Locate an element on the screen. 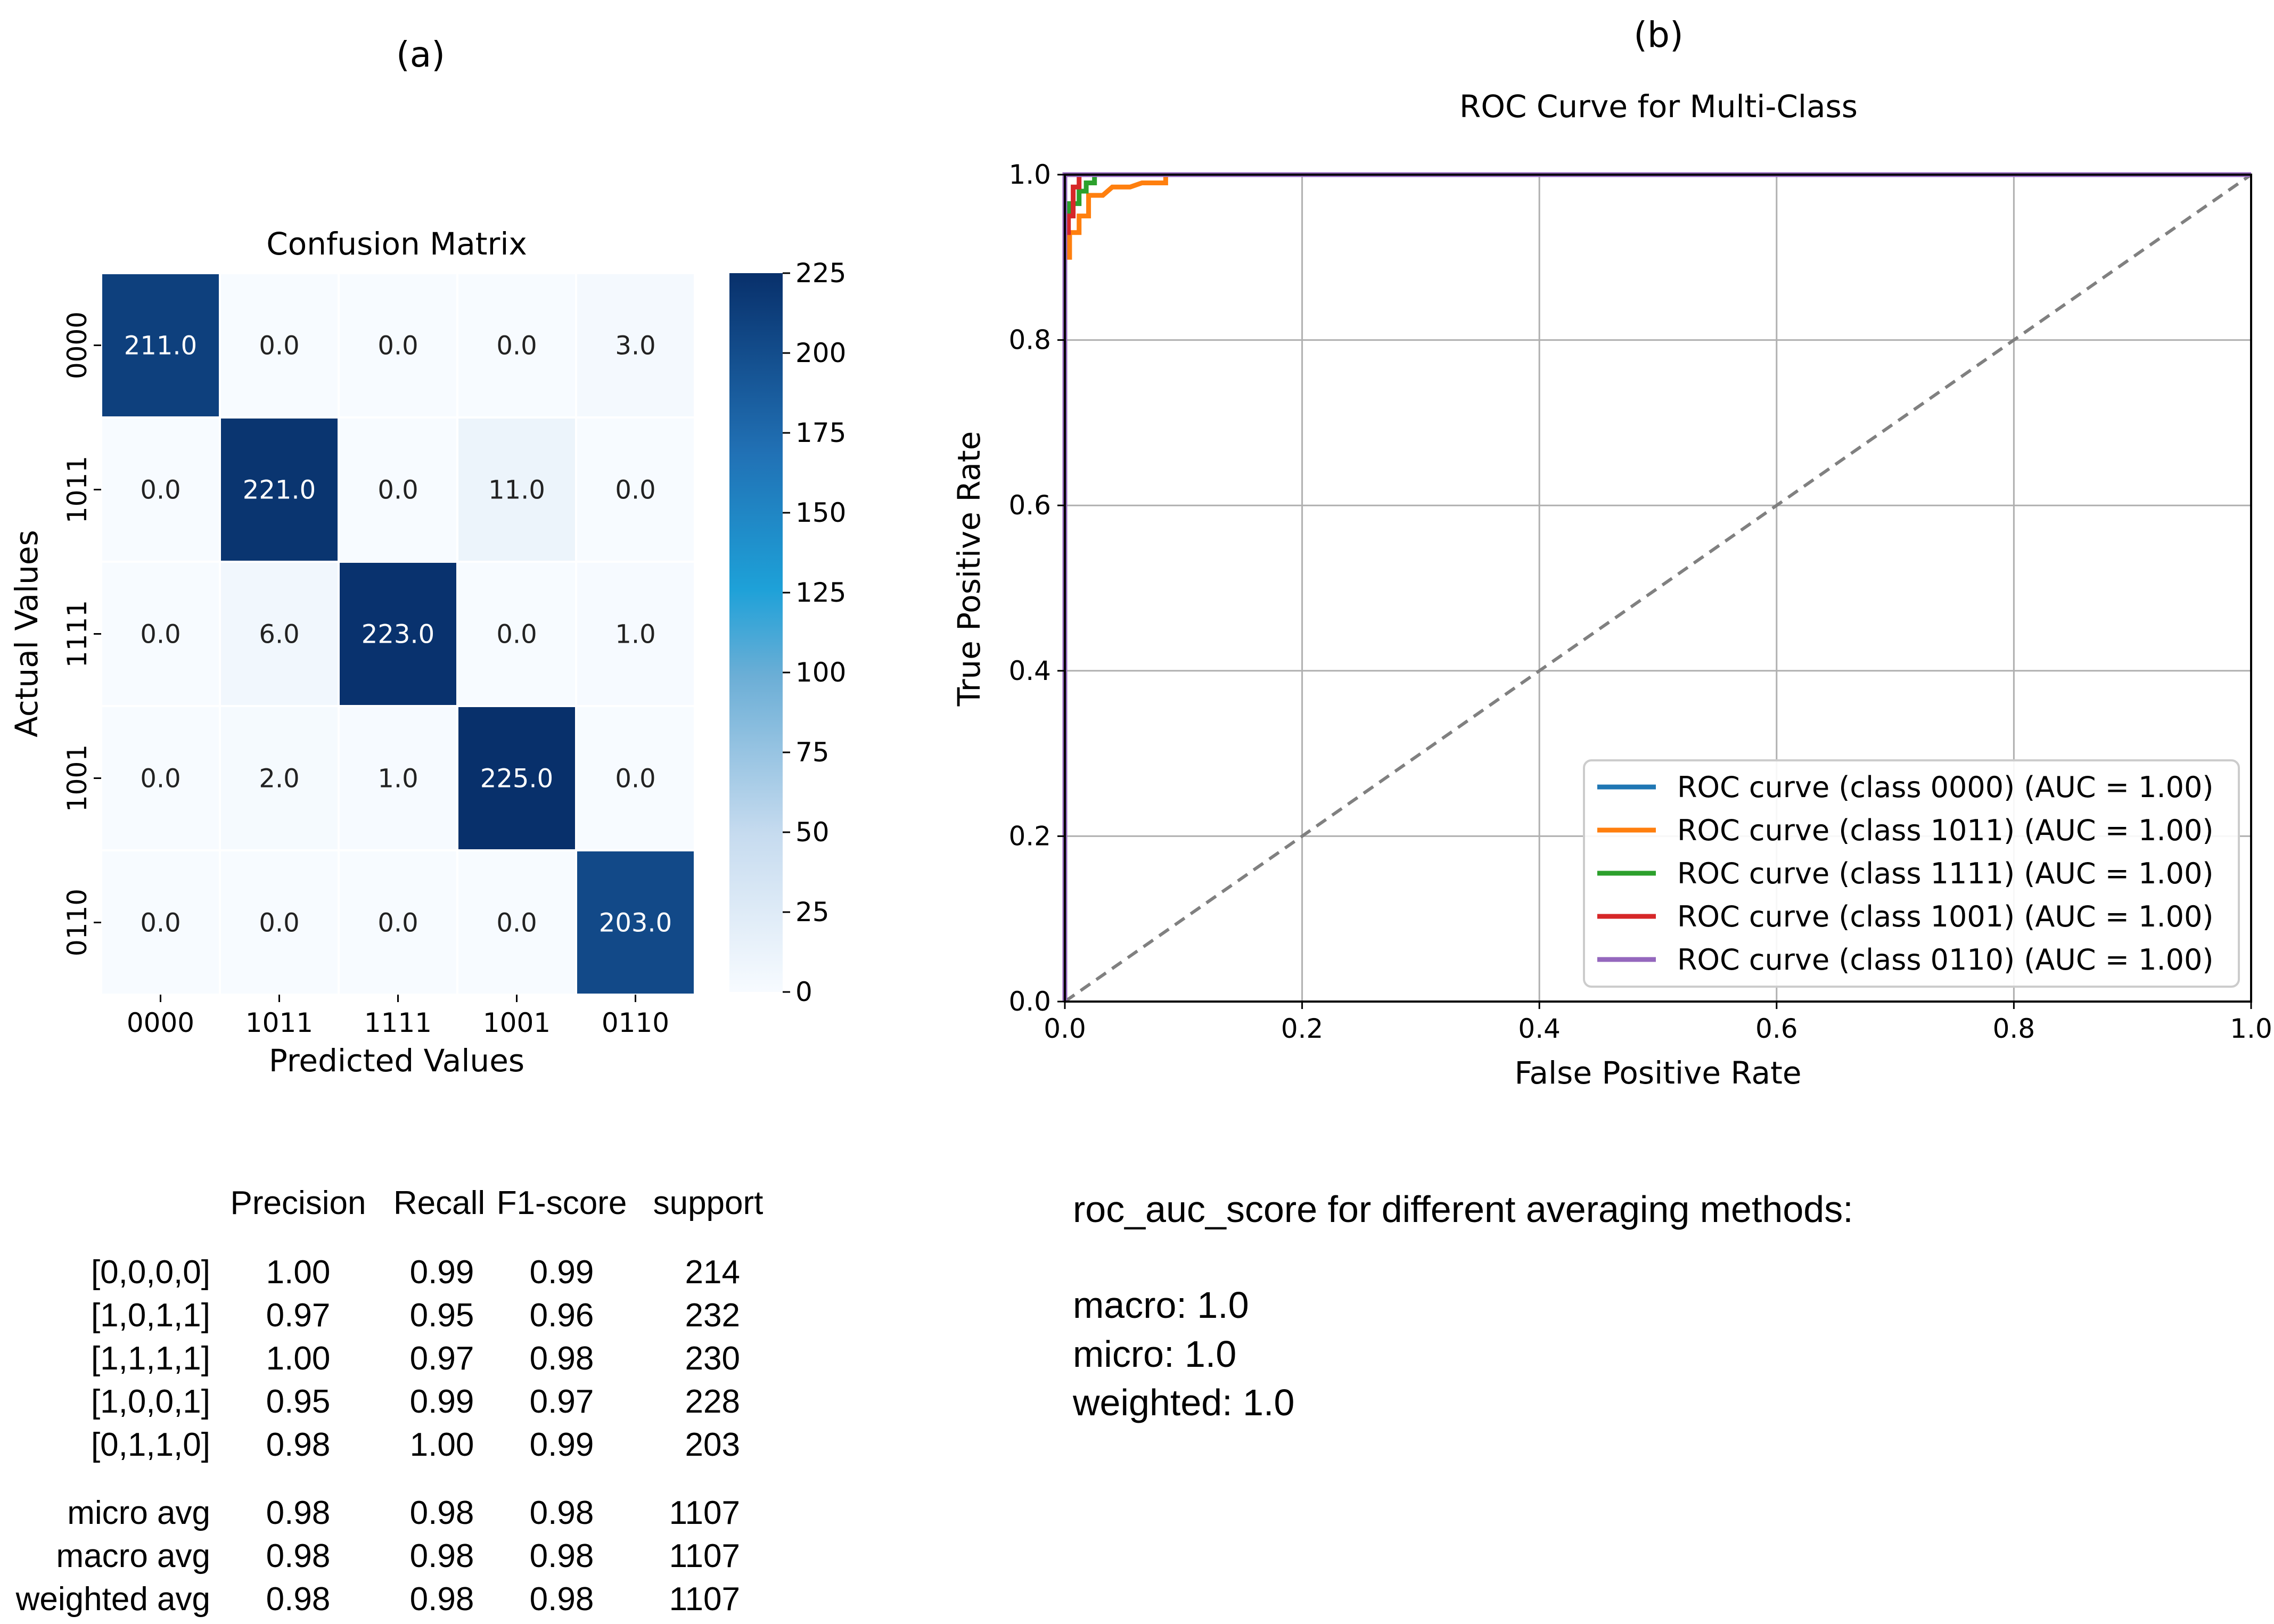 The height and width of the screenshot is (1624, 2274). roc-auc-line: weighted: 1.0 is located at coordinates (1183, 1402).